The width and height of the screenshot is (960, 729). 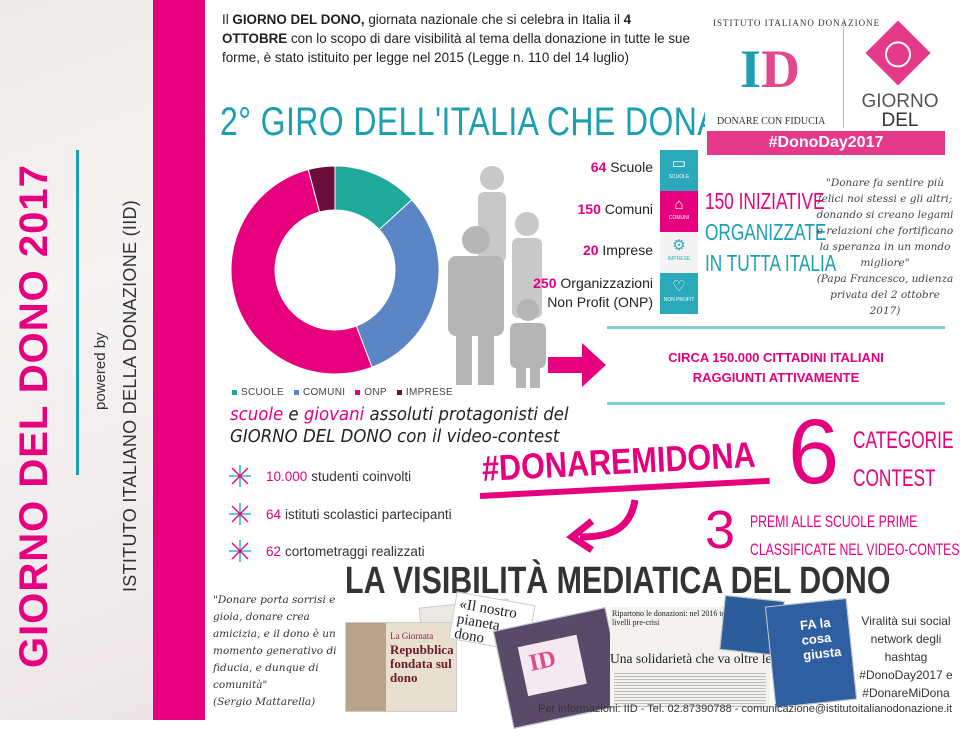 What do you see at coordinates (679, 163) in the screenshot?
I see `book-icon: ▭` at bounding box center [679, 163].